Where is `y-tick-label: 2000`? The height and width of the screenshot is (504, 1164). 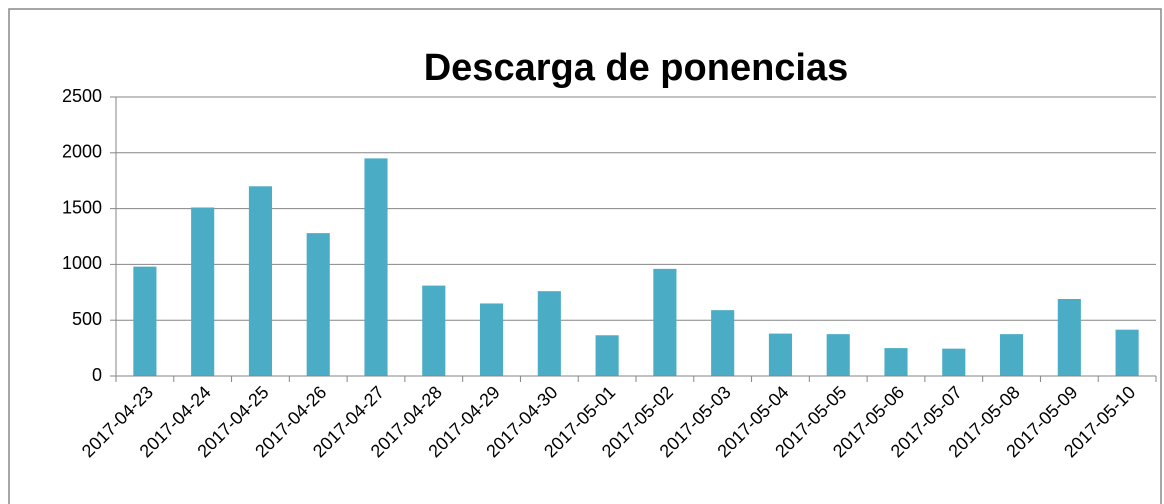
y-tick-label: 2000 is located at coordinates (82, 152).